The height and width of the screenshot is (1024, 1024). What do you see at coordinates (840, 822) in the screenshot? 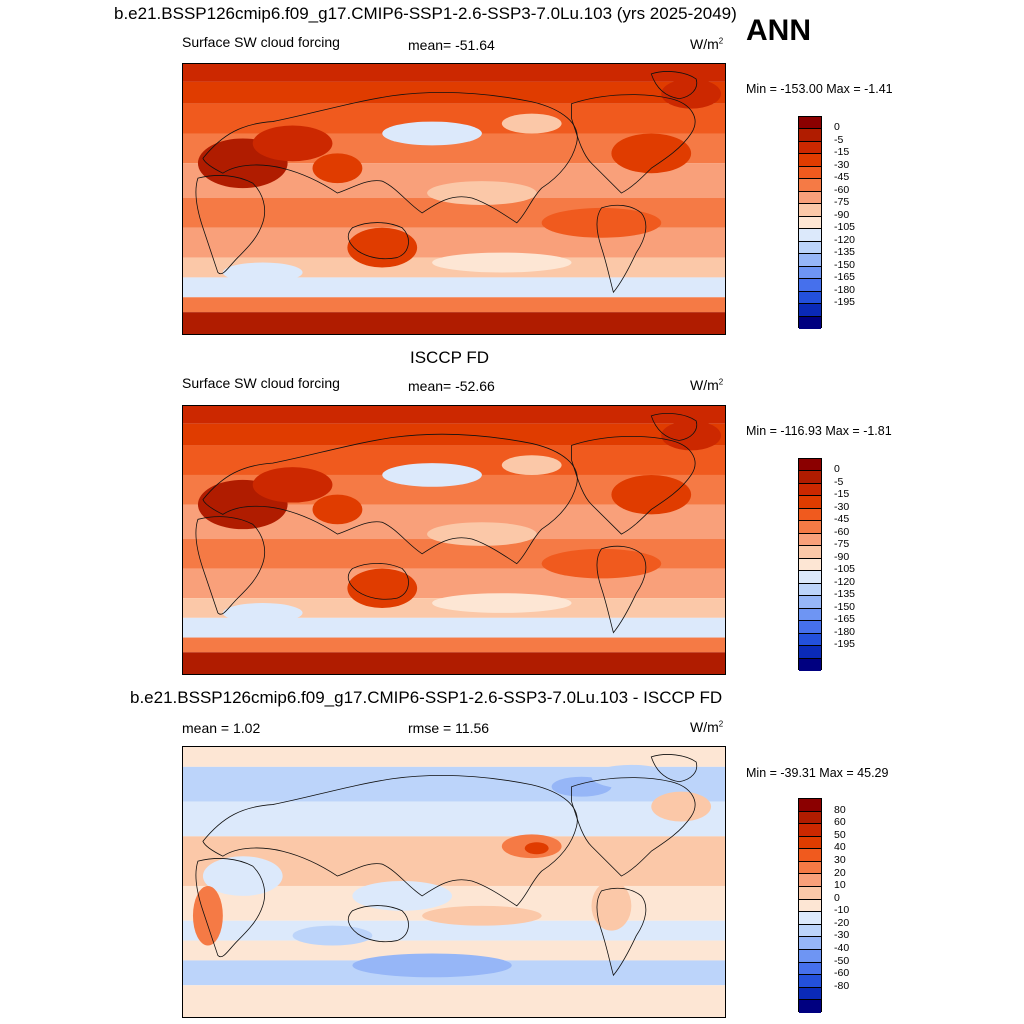
I see `colorbar-tick-label: 60` at bounding box center [840, 822].